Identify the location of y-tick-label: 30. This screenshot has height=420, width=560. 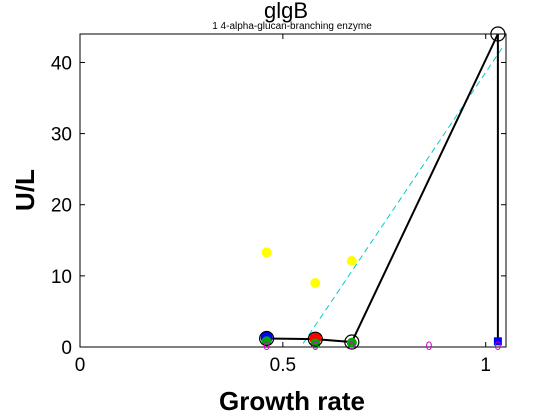
(61, 135).